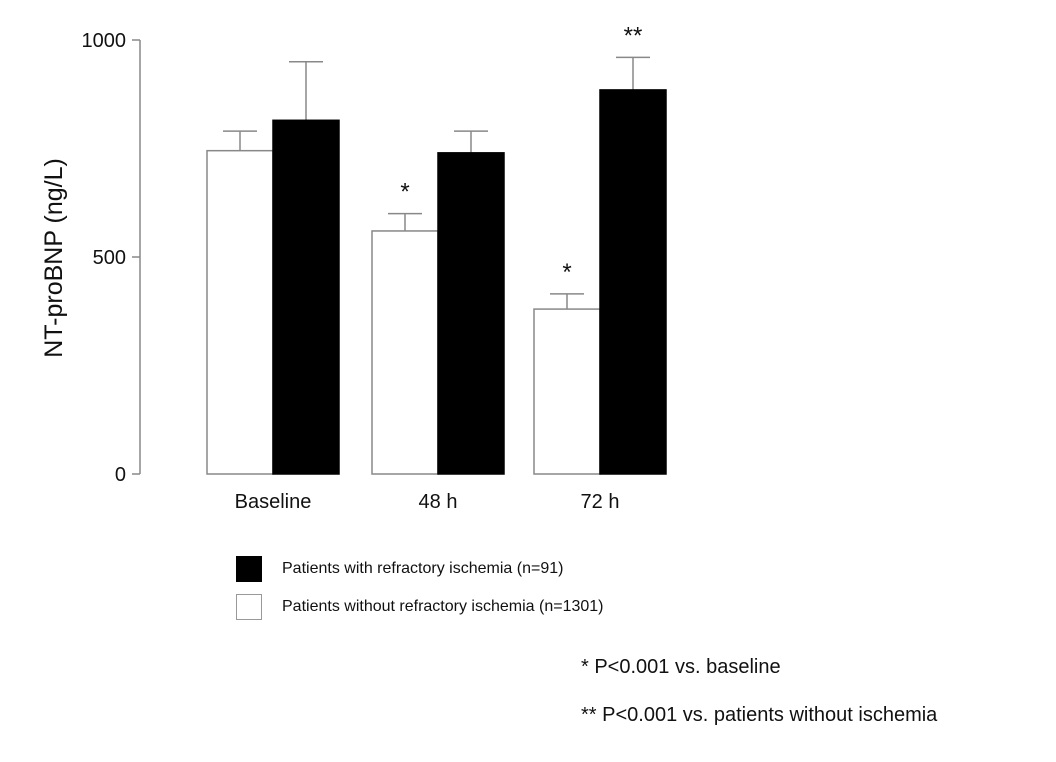 This screenshot has width=1056, height=762. What do you see at coordinates (120, 475) in the screenshot?
I see `y-tick-label: 0` at bounding box center [120, 475].